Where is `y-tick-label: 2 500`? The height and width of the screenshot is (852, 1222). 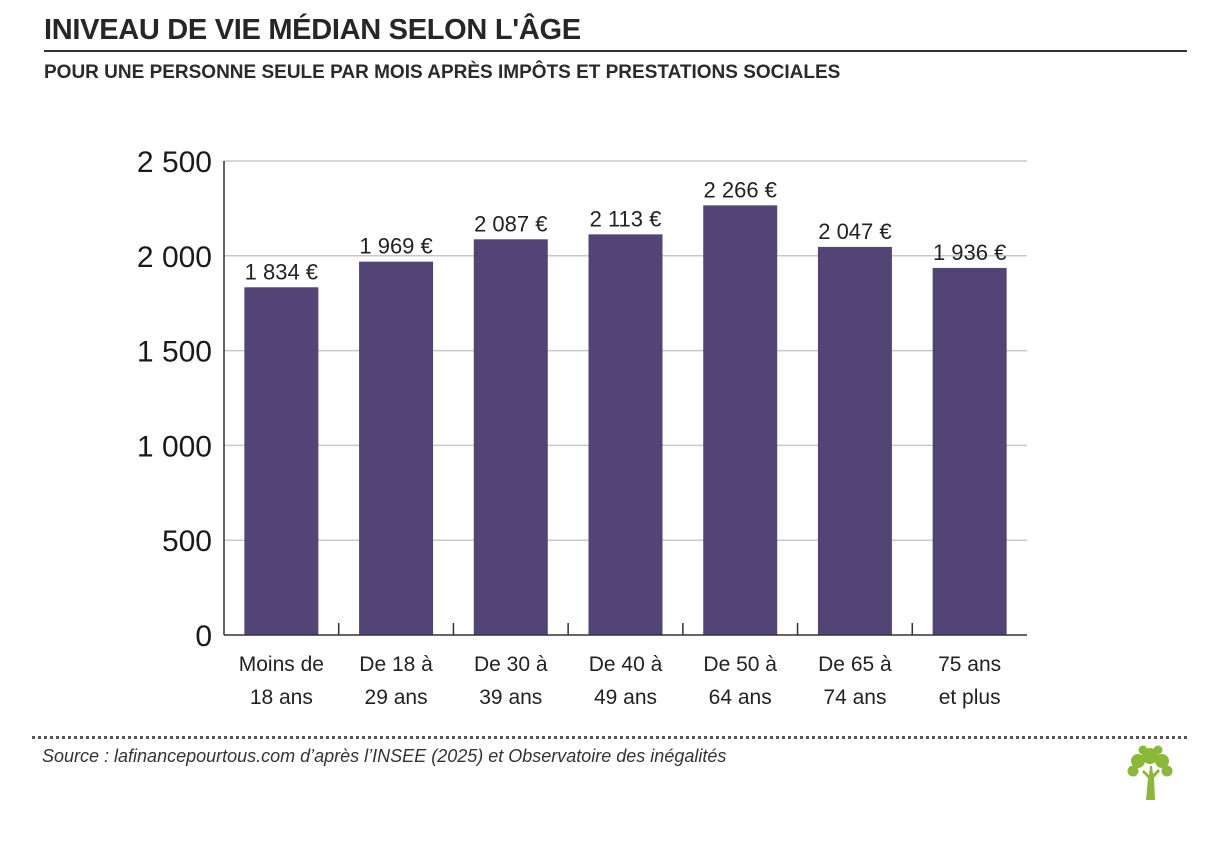
y-tick-label: 2 500 is located at coordinates (174, 162).